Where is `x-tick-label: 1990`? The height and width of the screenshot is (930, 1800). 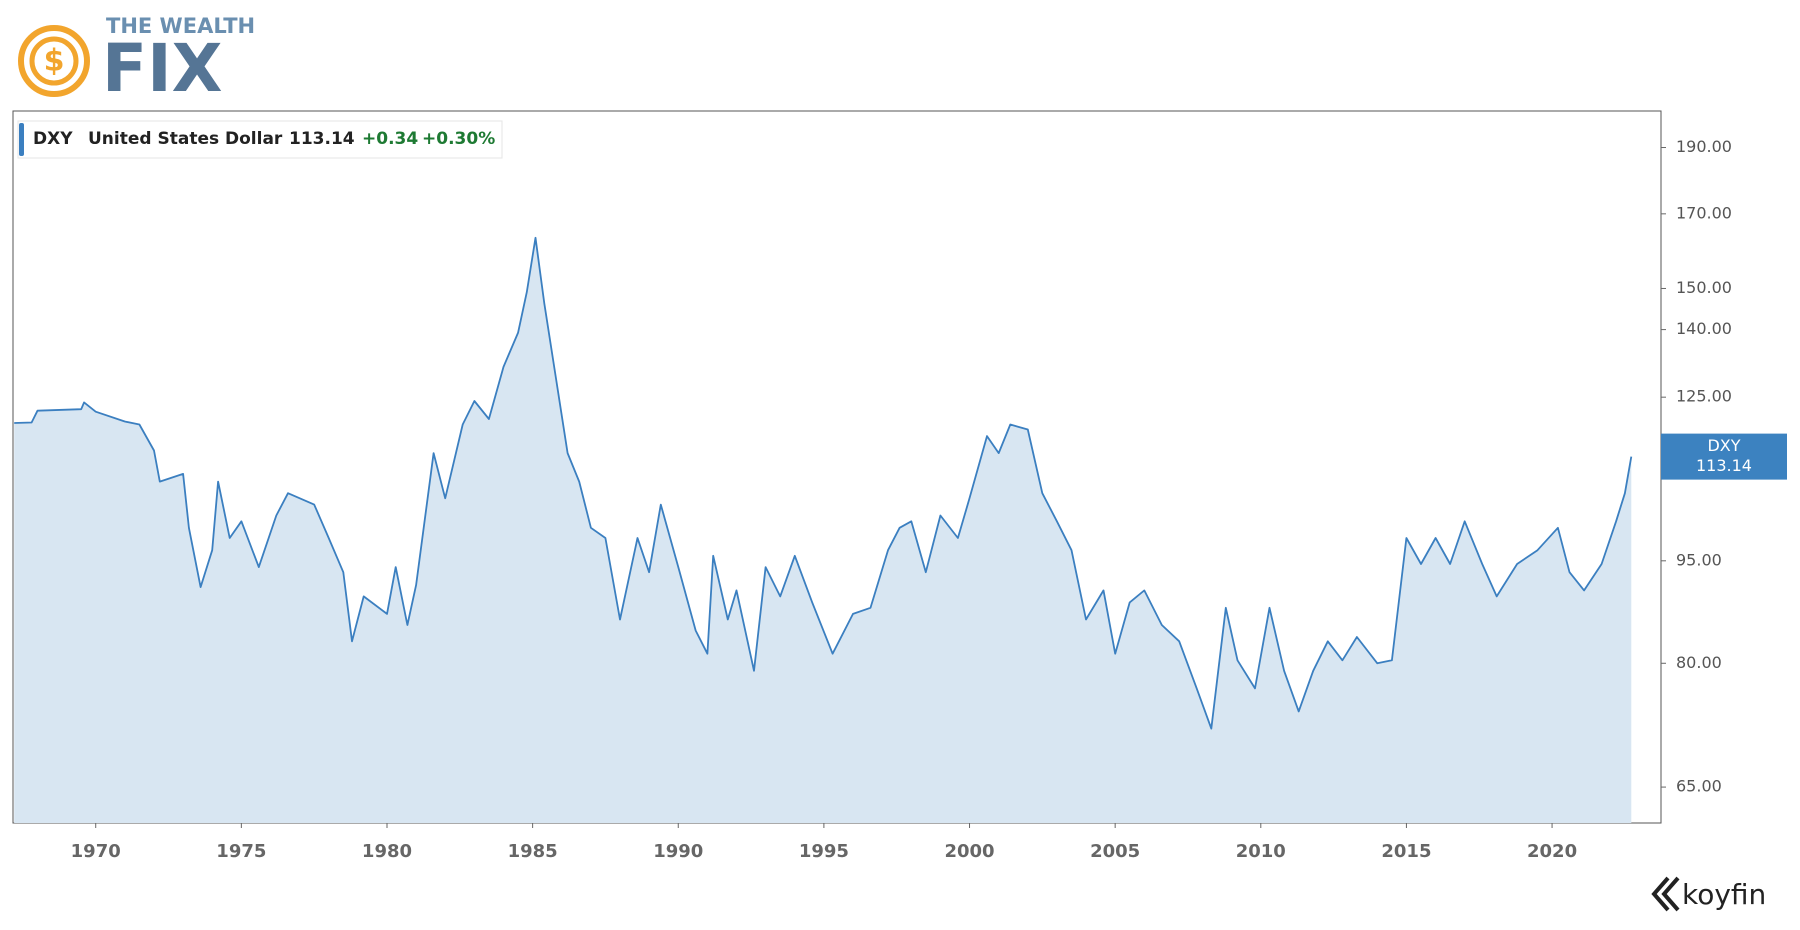
x-tick-label: 1990 is located at coordinates (678, 851).